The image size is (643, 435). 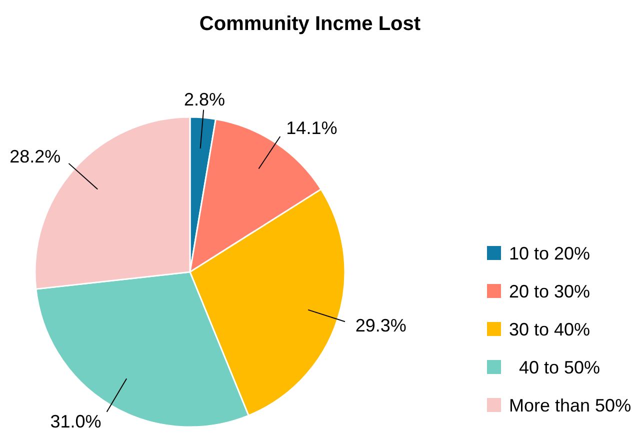 I want to click on data-label: 28.2%, so click(x=35, y=156).